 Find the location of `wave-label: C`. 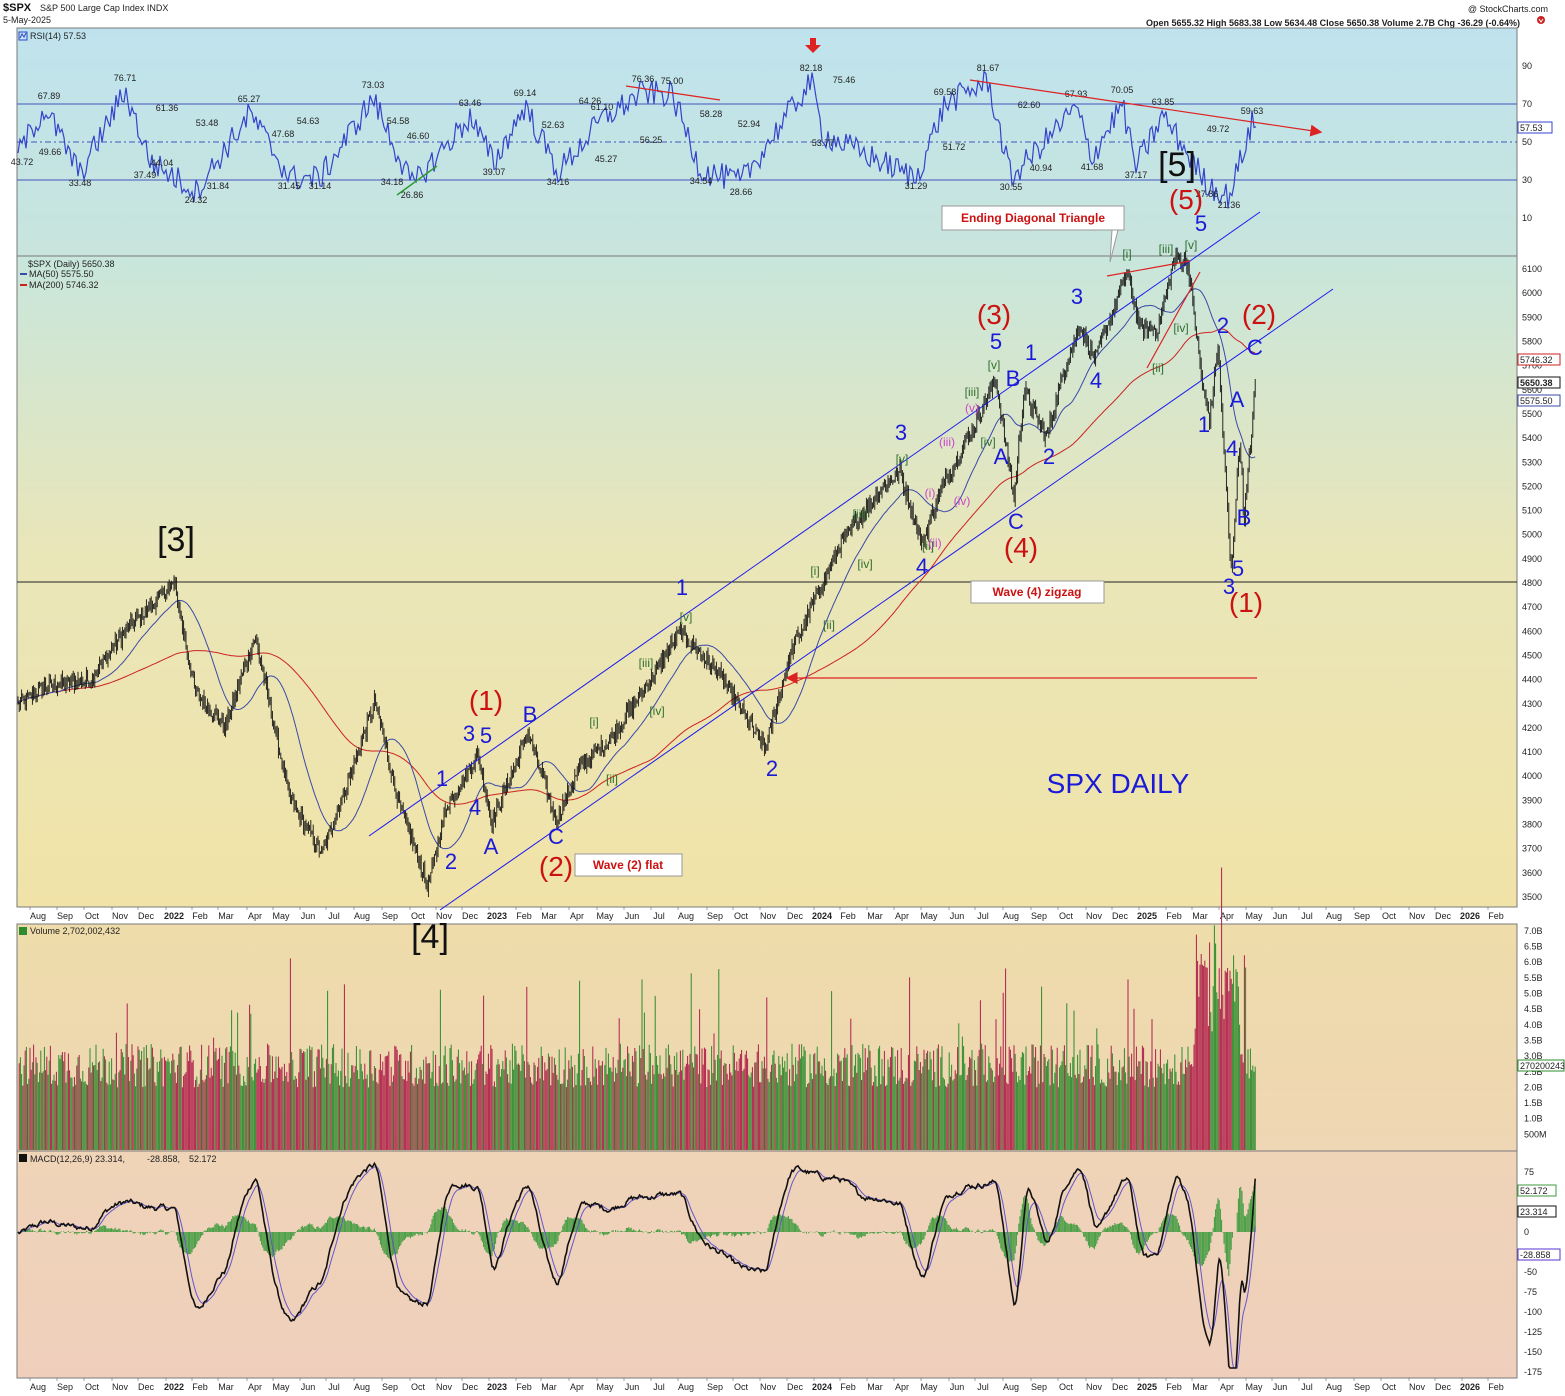

wave-label: C is located at coordinates (556, 836).